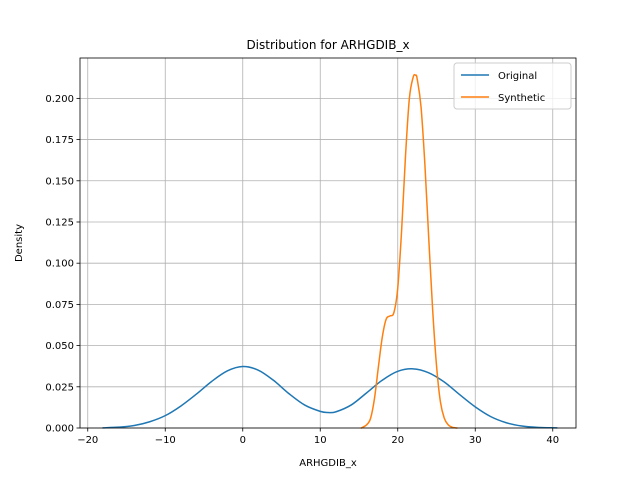  I want to click on series-line-original, so click(330, 397).